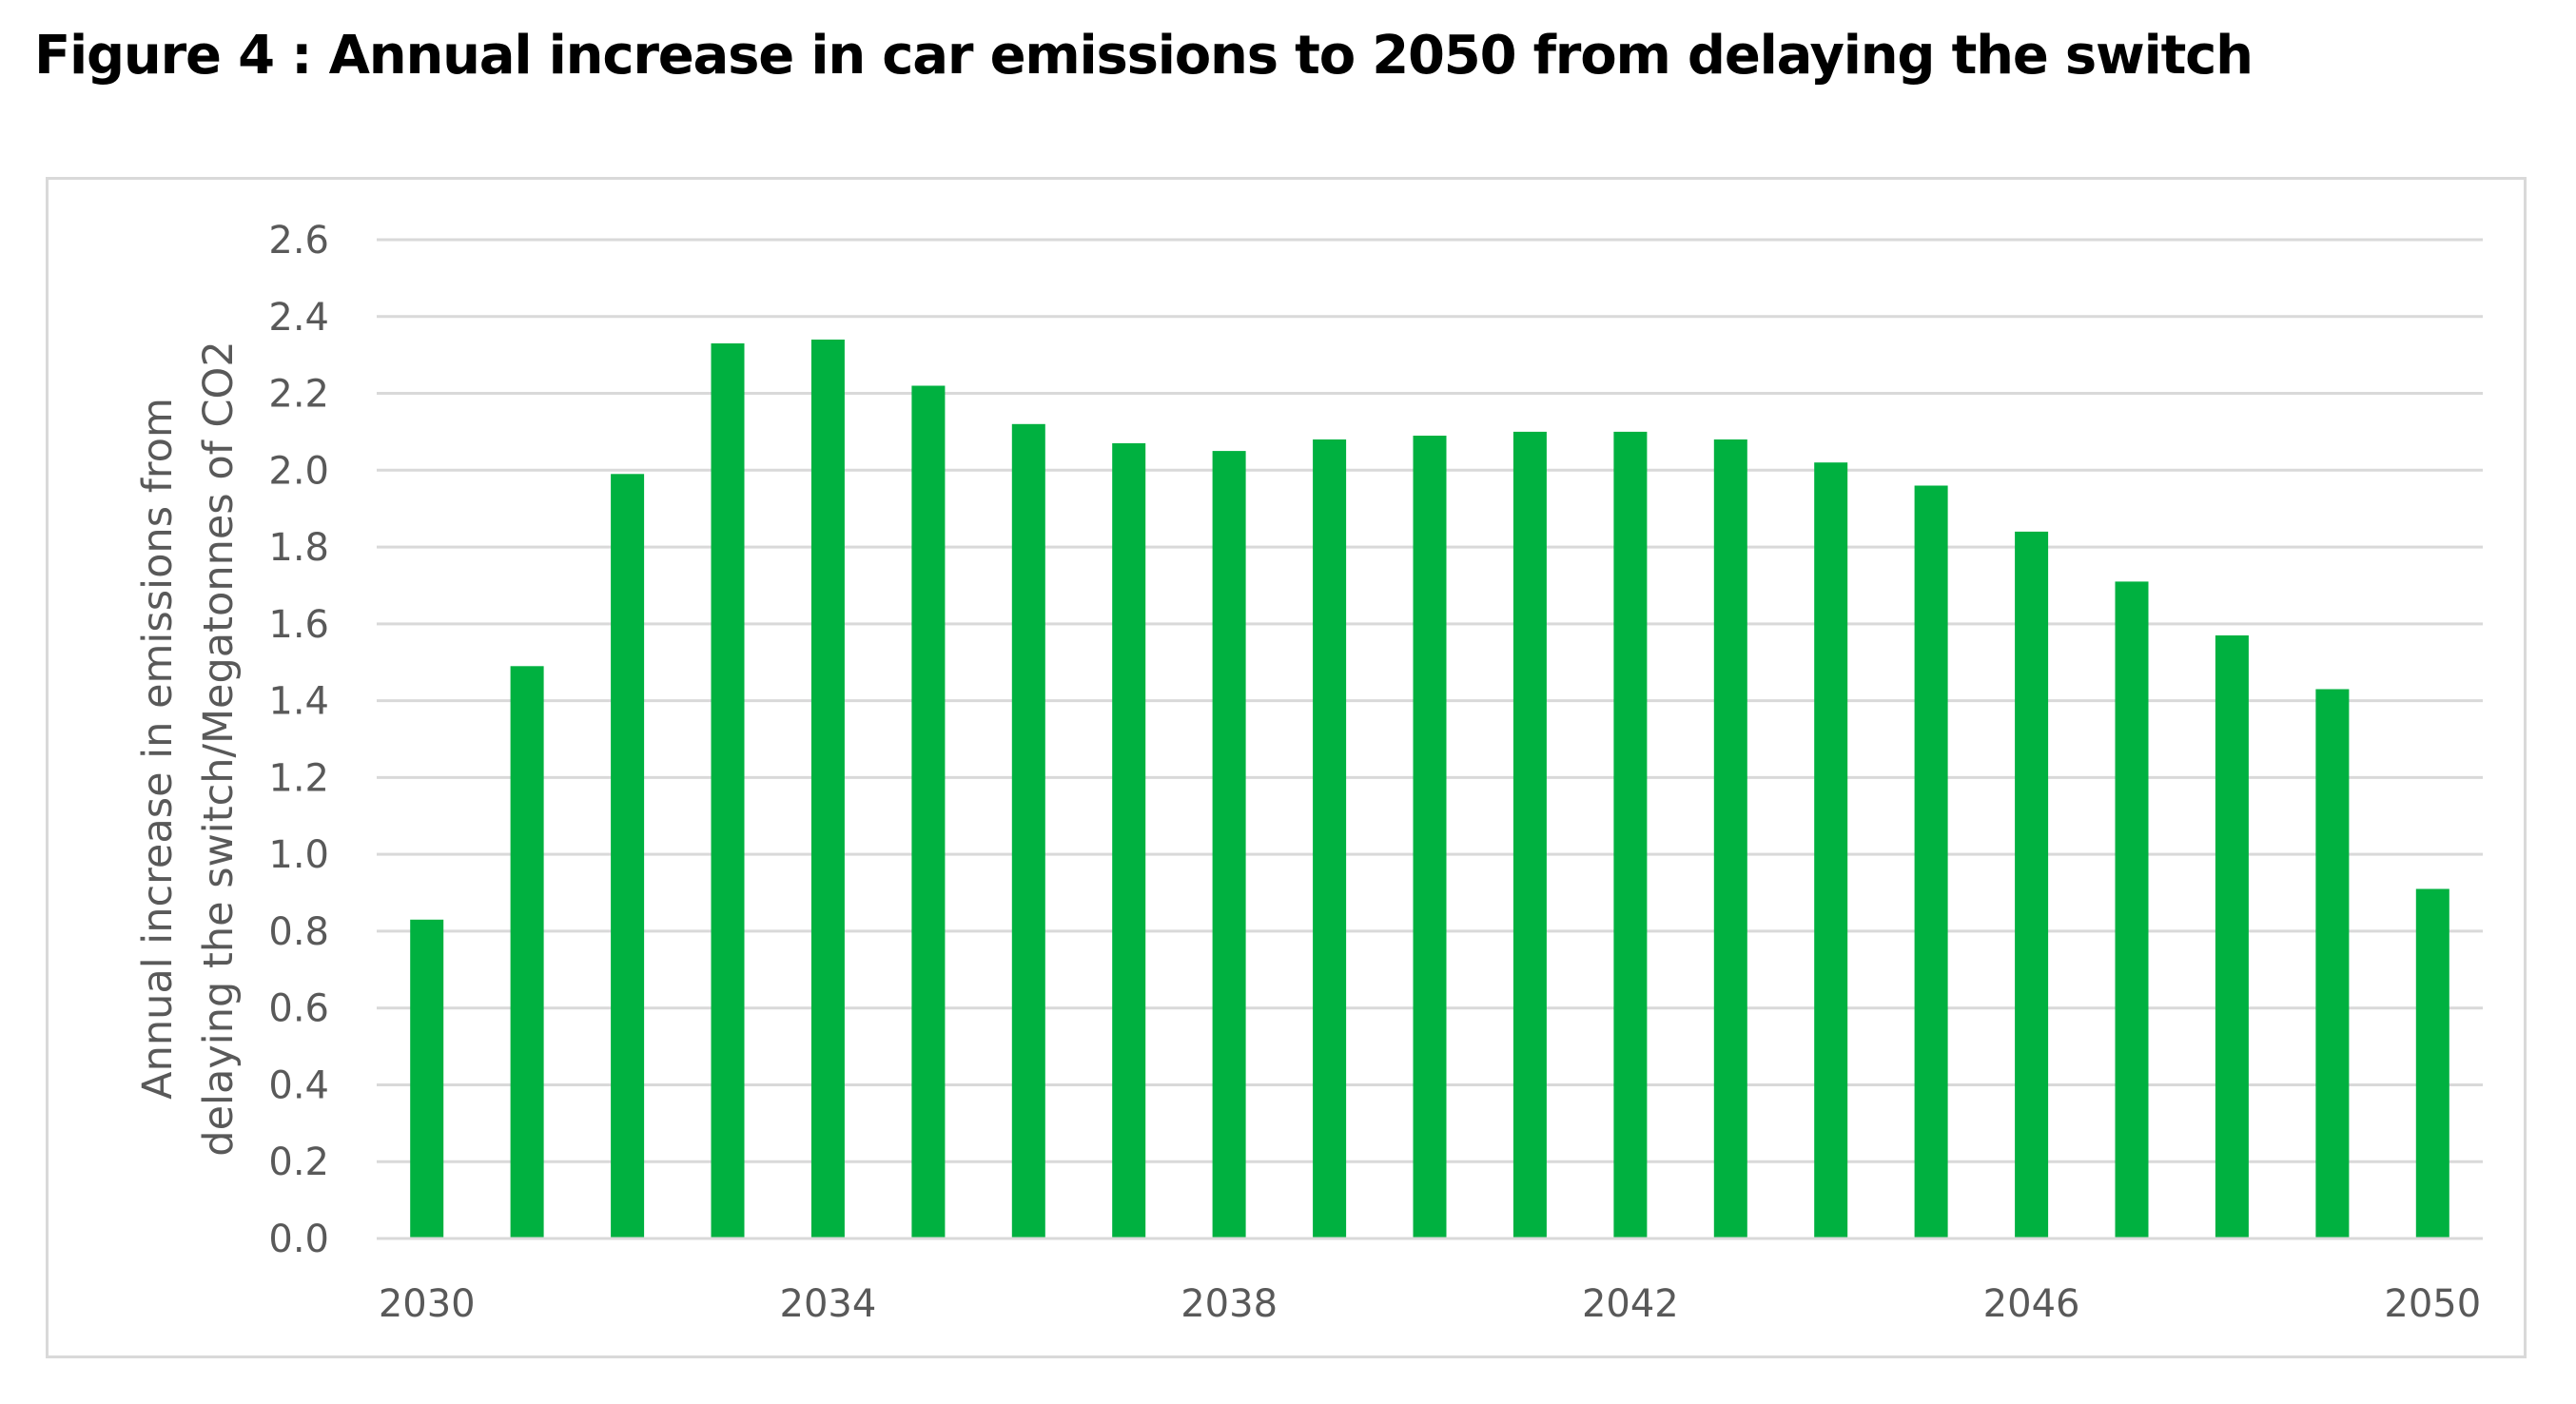 Image resolution: width=2576 pixels, height=1404 pixels. I want to click on bar-2035, so click(929, 811).